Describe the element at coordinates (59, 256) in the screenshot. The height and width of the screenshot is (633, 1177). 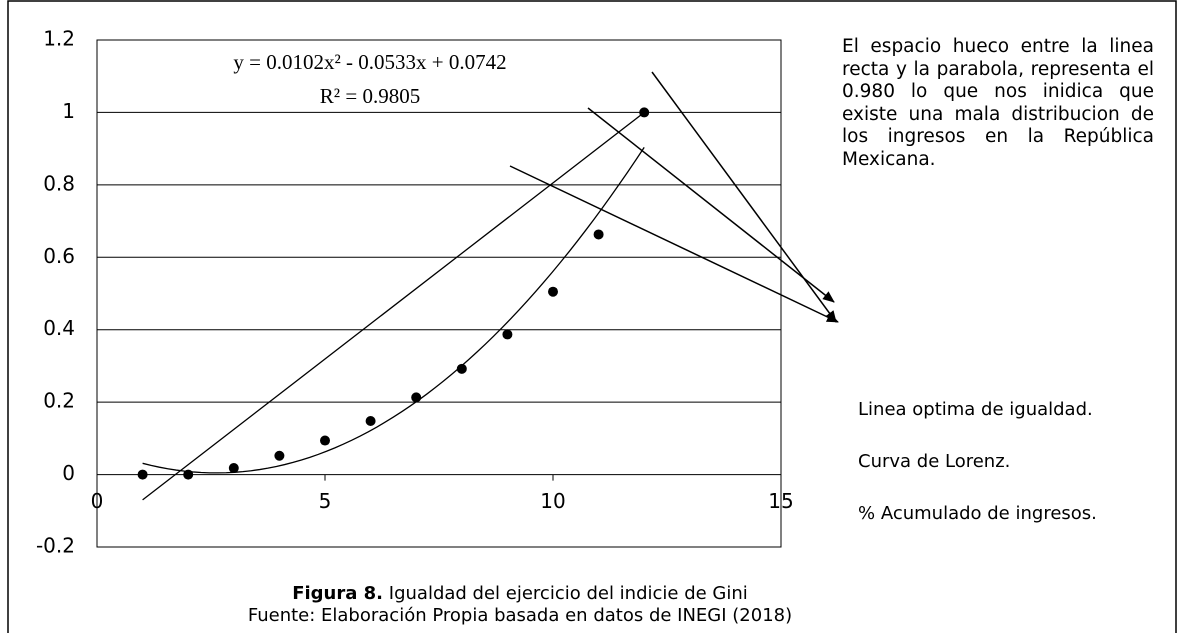
I see `y-tick-label: 0.6` at that location.